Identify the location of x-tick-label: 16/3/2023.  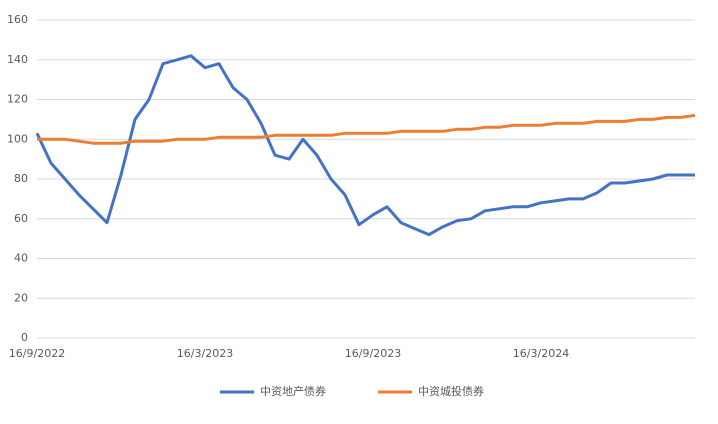
(205, 353).